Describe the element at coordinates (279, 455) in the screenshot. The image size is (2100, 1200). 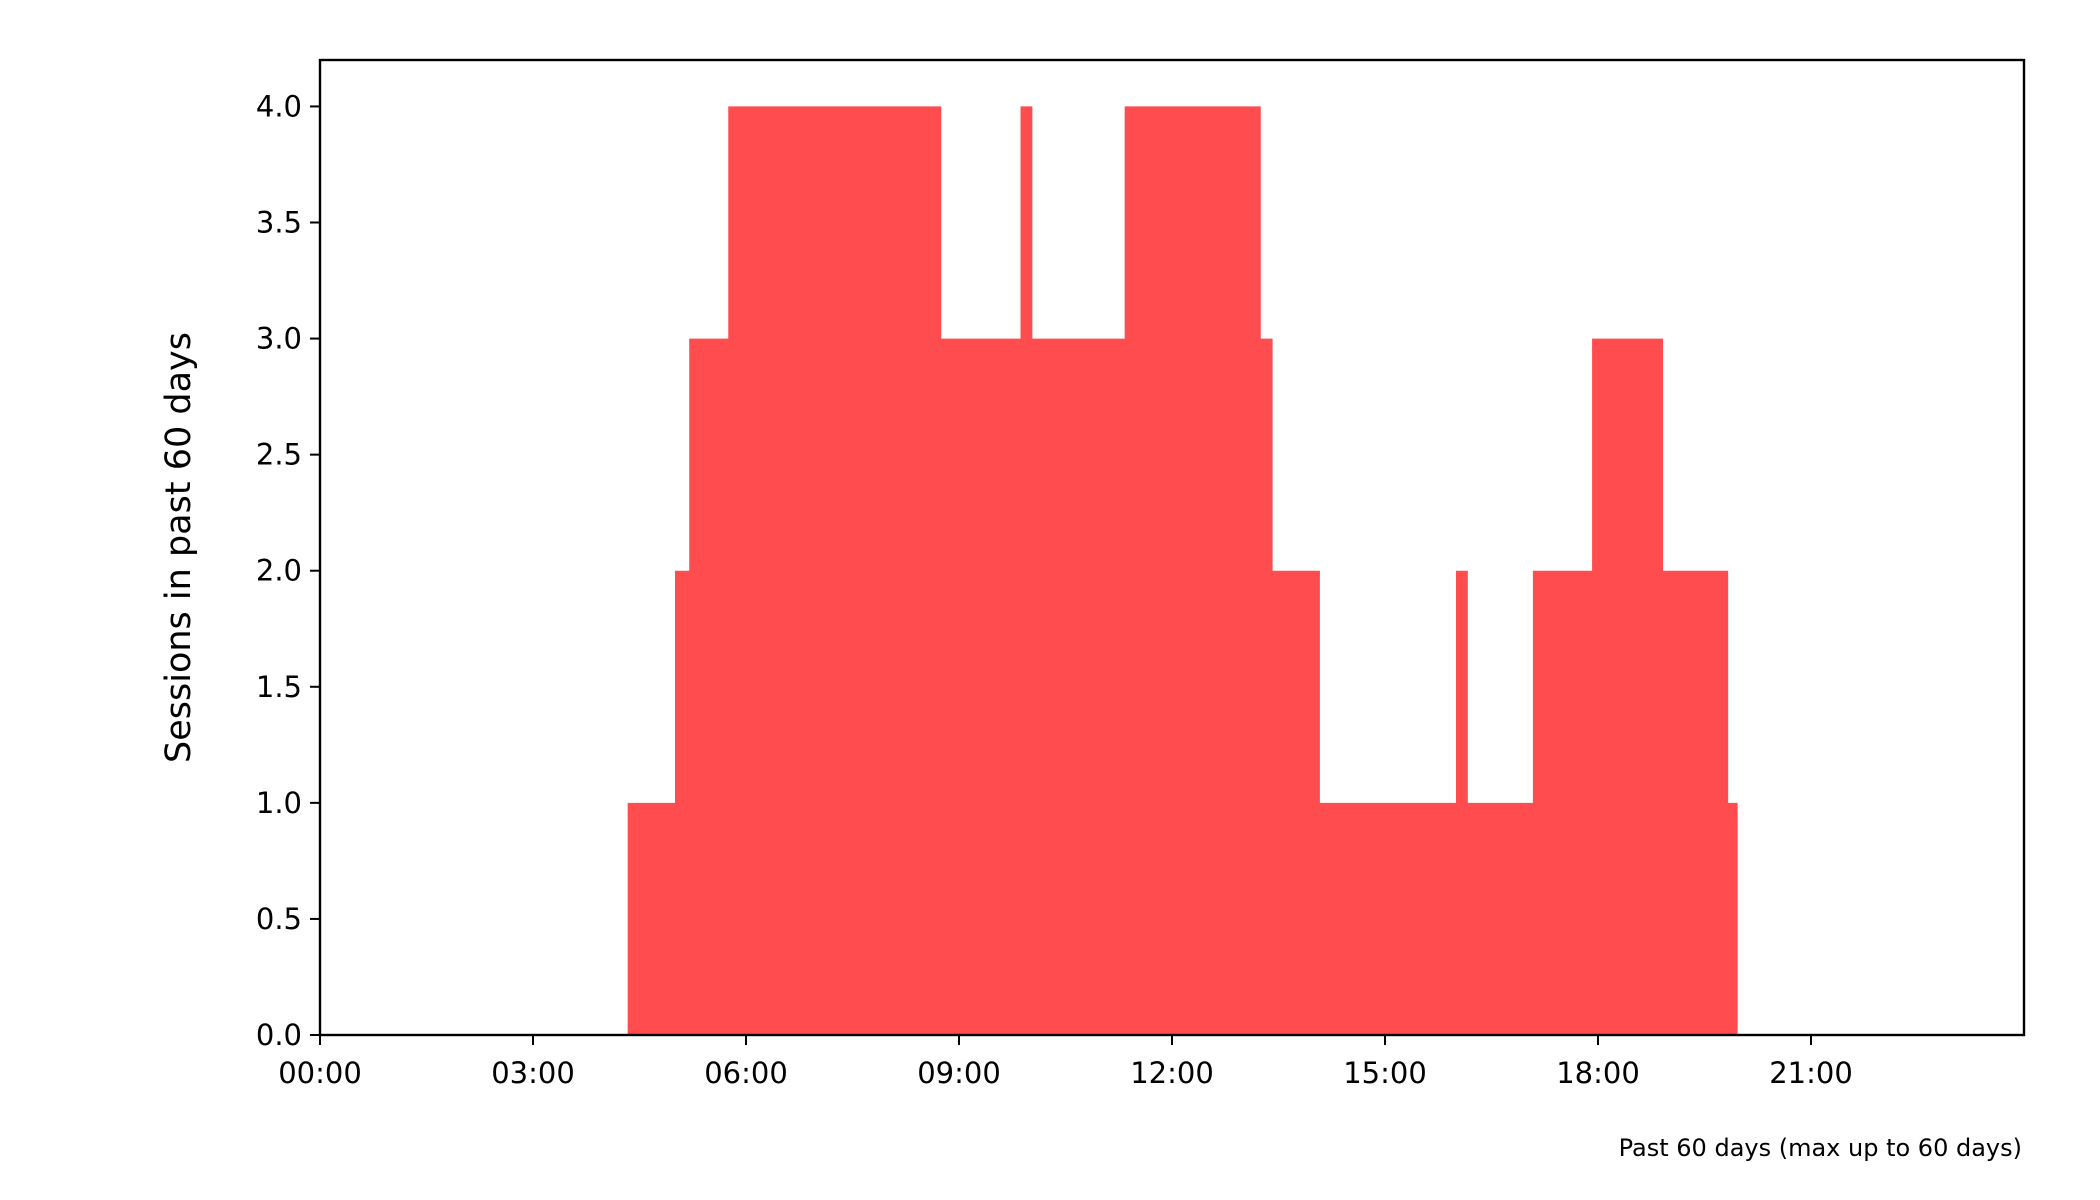
I see `y-tick-label: 2.5` at that location.